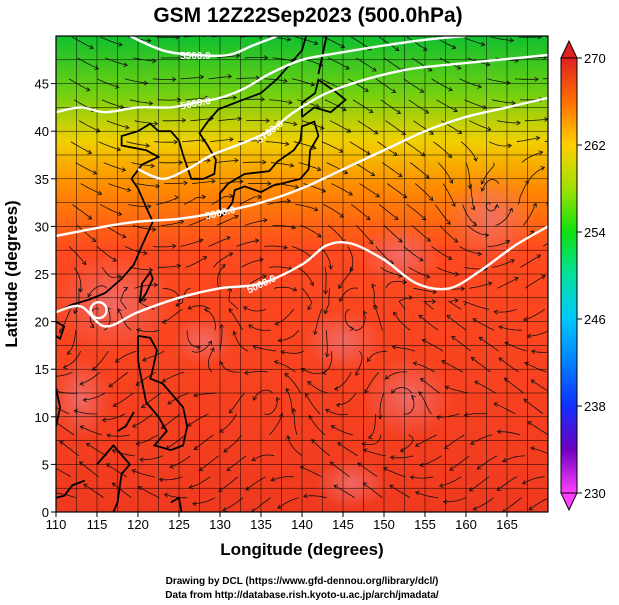 This screenshot has height=605, width=619. I want to click on colorbar-tick-label: 254, so click(595, 232).